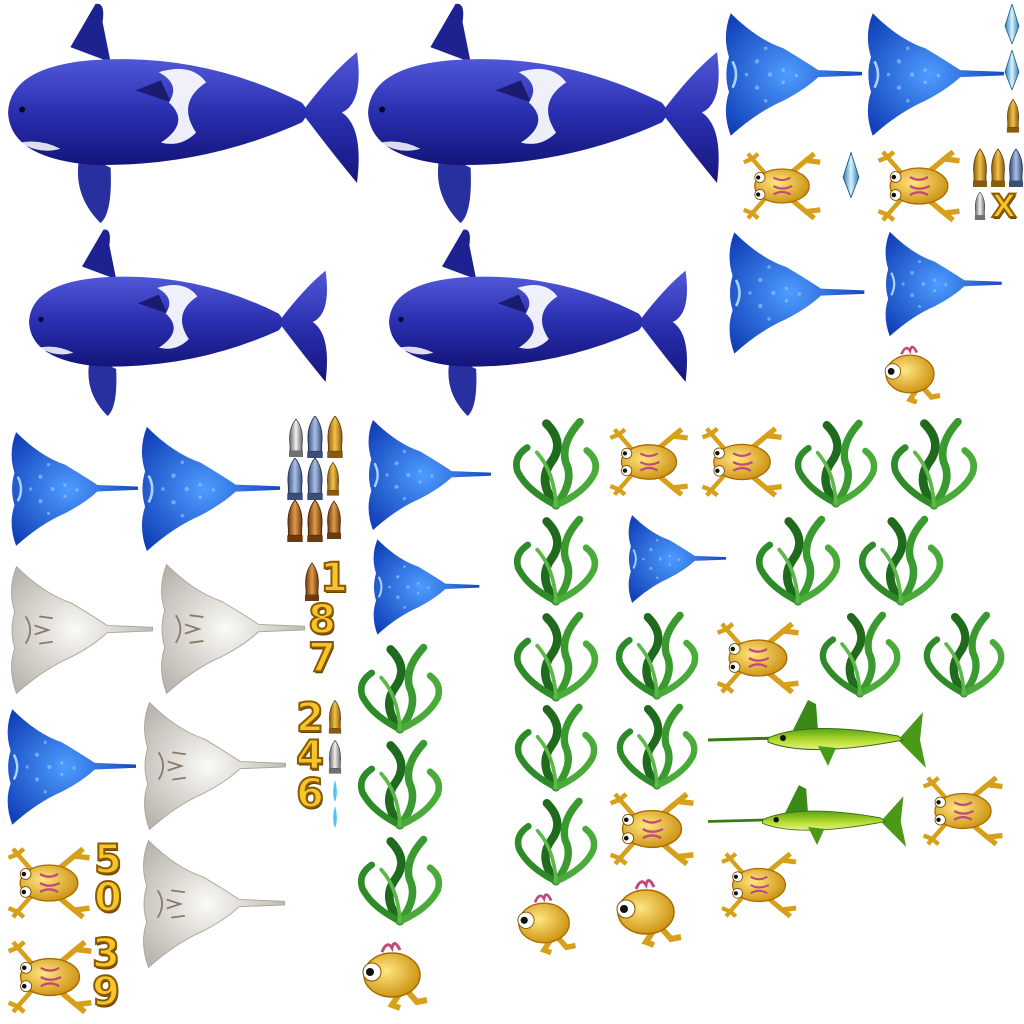 This screenshot has width=1024, height=1024. I want to click on digit-4: 4, so click(310, 756).